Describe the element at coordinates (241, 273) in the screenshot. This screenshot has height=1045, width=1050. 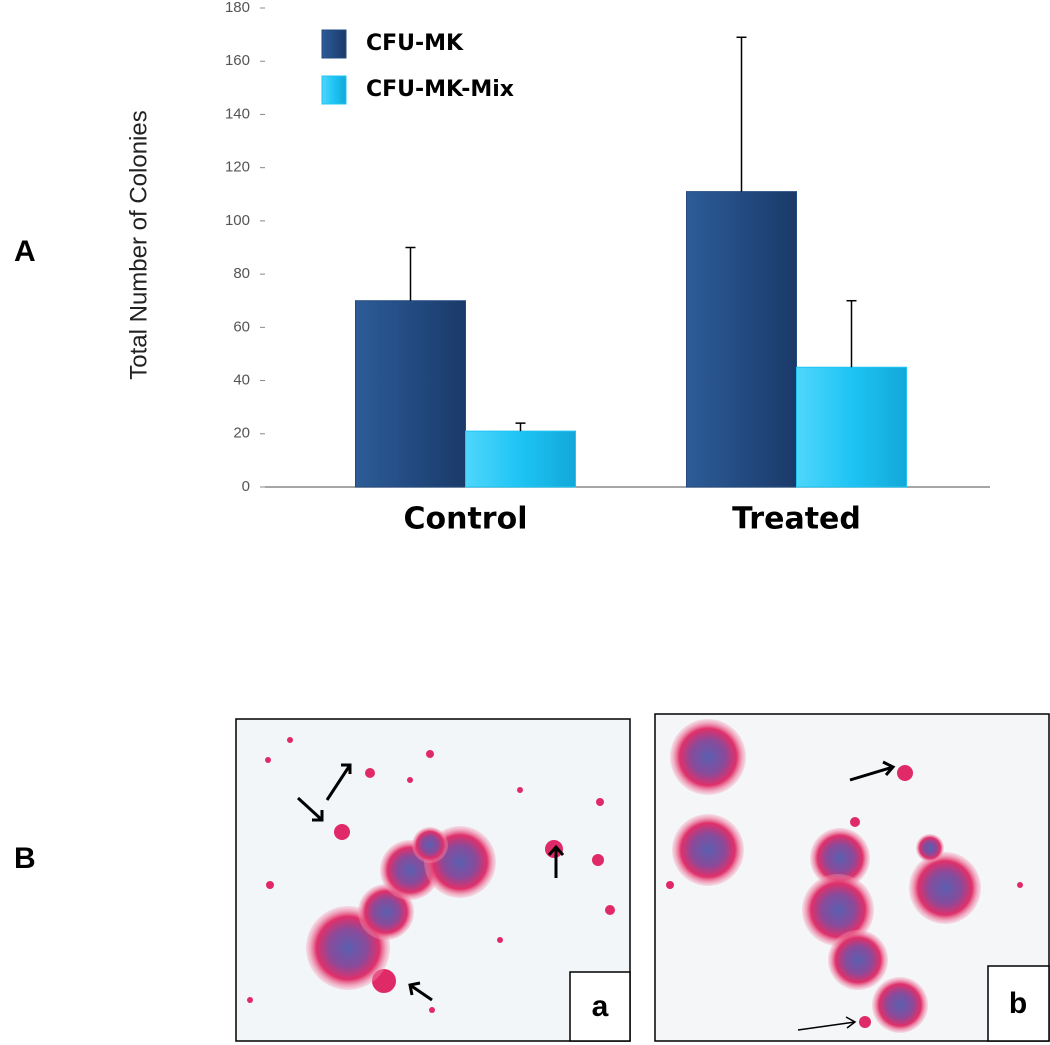
I see `y-tick-label: 80` at that location.